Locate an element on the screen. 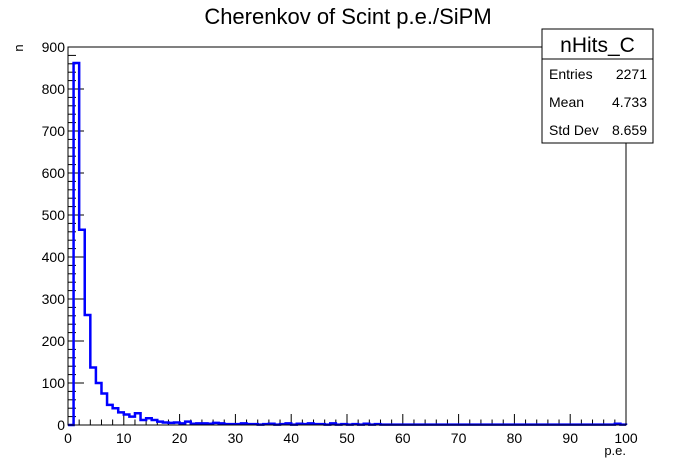 This screenshot has height=472, width=696. y-tick-label: 100 is located at coordinates (54, 383).